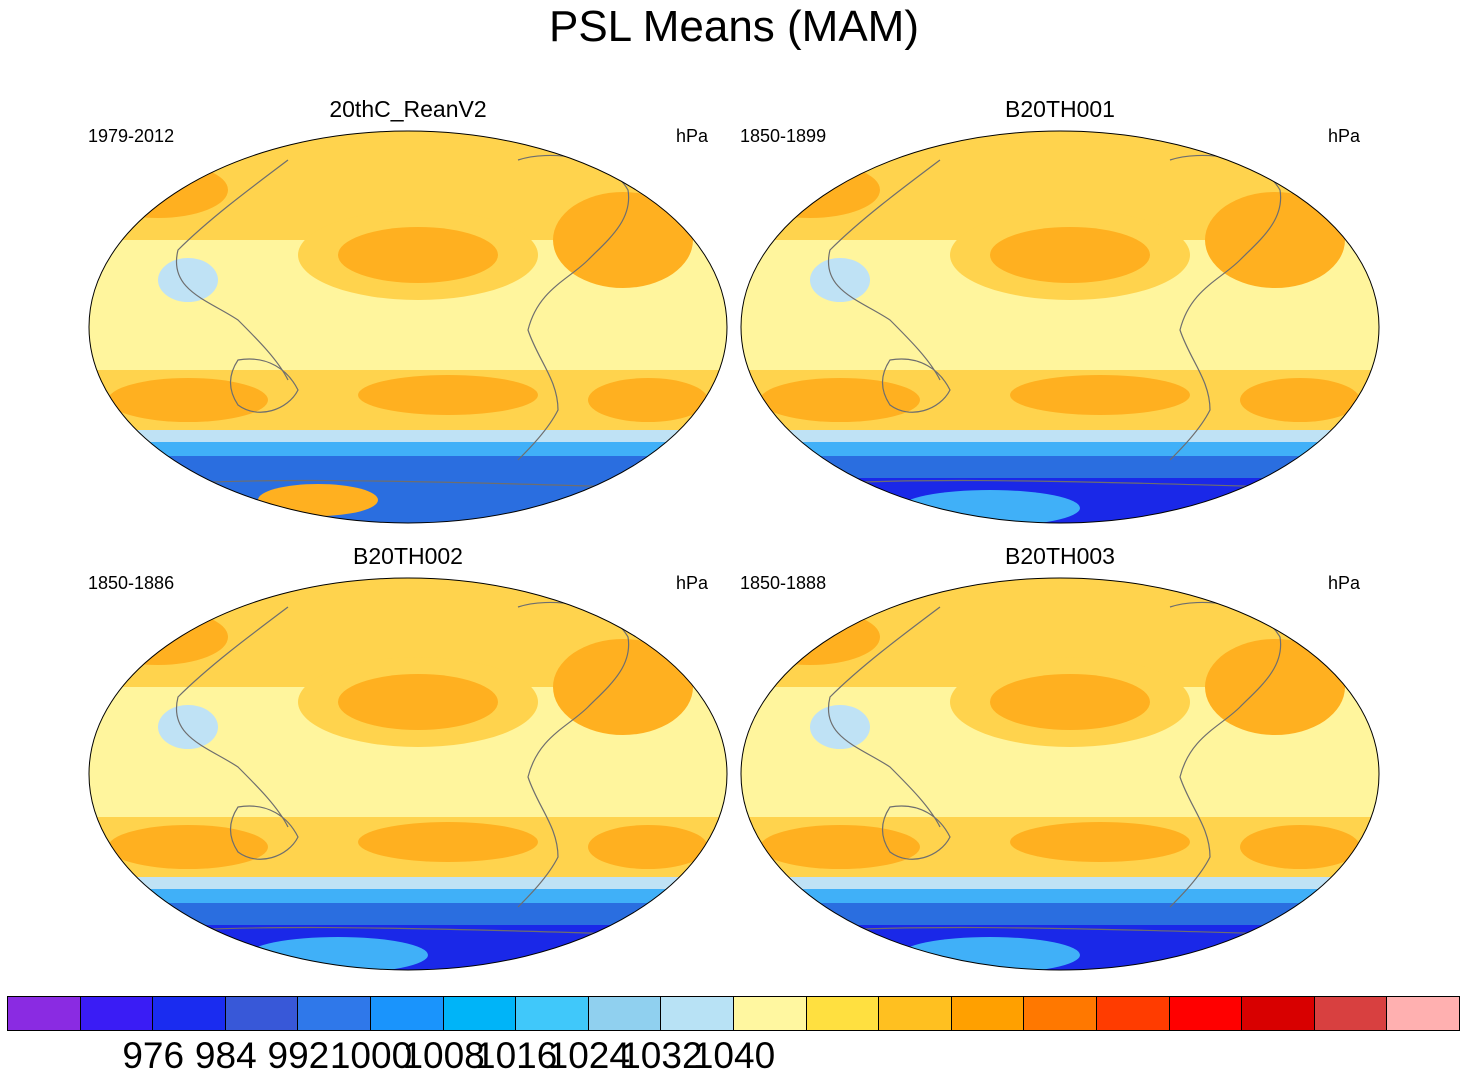  Describe the element at coordinates (516, 1055) in the screenshot. I see `colorbar-label: 1016` at that location.